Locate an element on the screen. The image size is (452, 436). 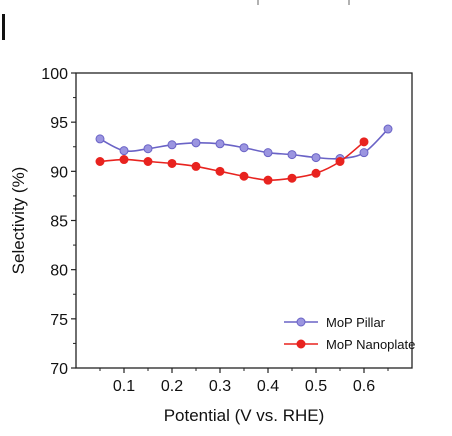
series-layer is located at coordinates (244, 154).